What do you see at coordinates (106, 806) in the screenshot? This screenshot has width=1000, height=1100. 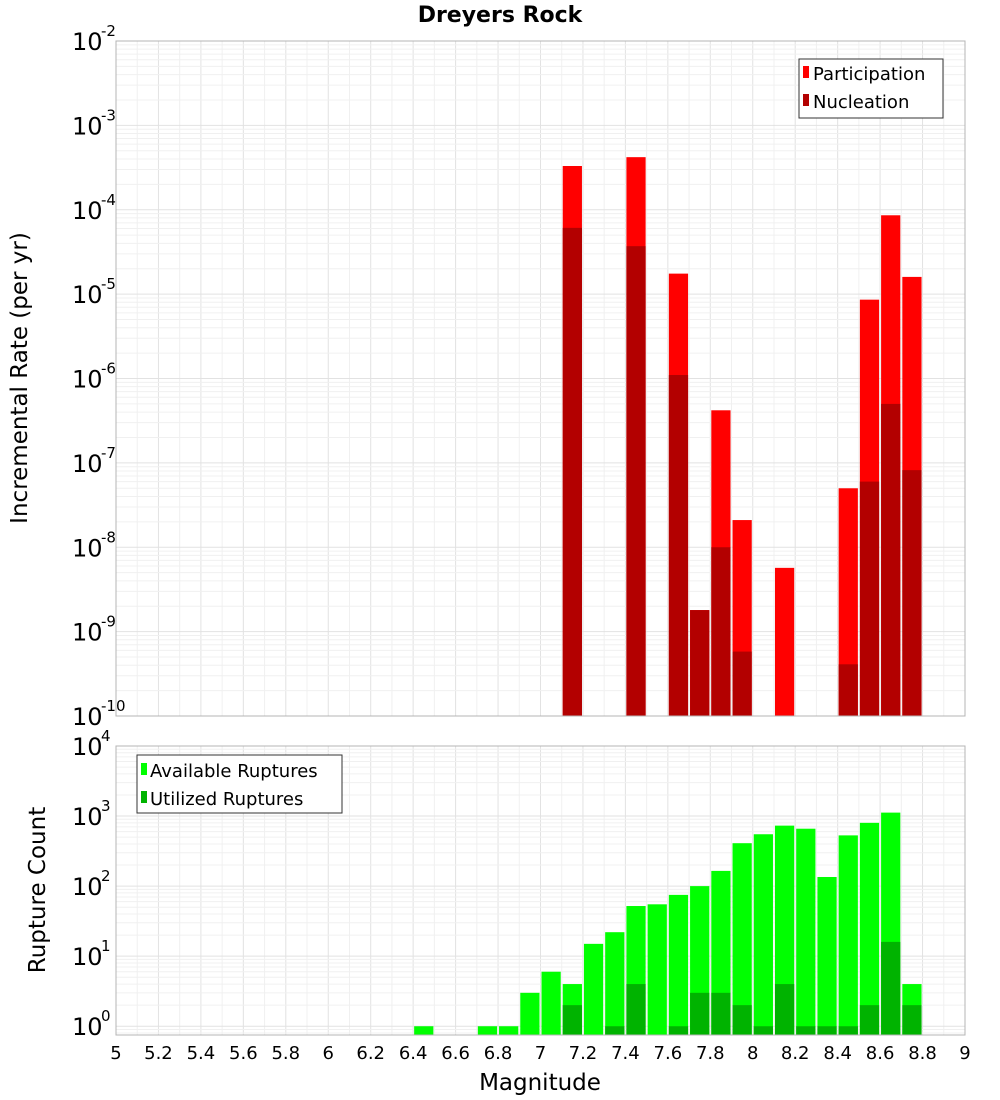 I see `y-tick-exponent: 3` at bounding box center [106, 806].